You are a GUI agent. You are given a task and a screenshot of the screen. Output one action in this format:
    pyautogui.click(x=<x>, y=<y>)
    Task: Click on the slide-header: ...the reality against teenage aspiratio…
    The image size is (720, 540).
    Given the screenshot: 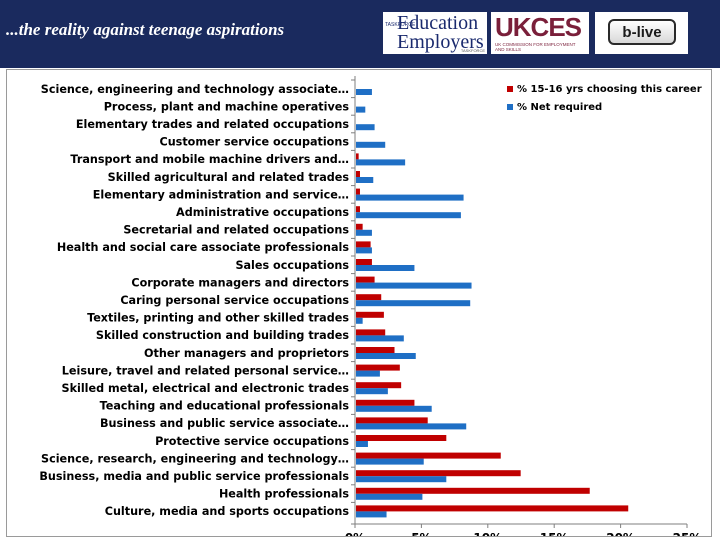 What is the action you would take?
    pyautogui.click(x=360, y=34)
    